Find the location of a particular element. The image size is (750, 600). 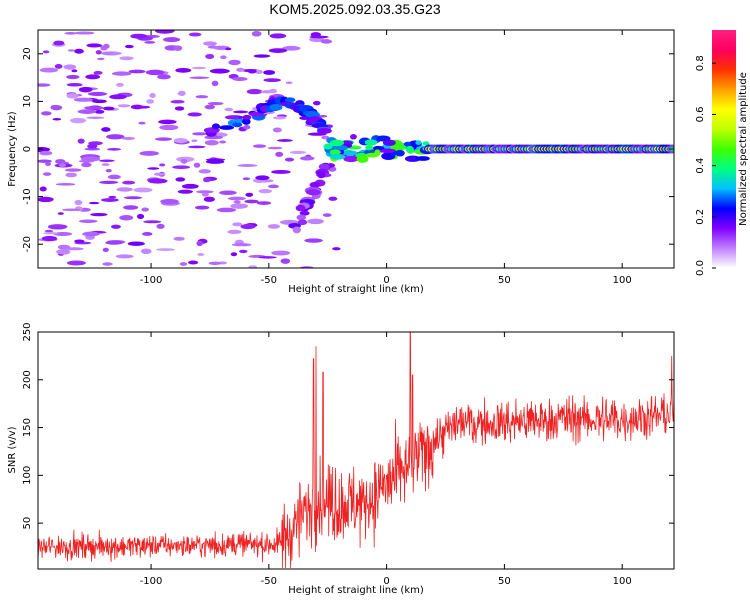

colorbar-tick-label: 0.8 is located at coordinates (700, 63).